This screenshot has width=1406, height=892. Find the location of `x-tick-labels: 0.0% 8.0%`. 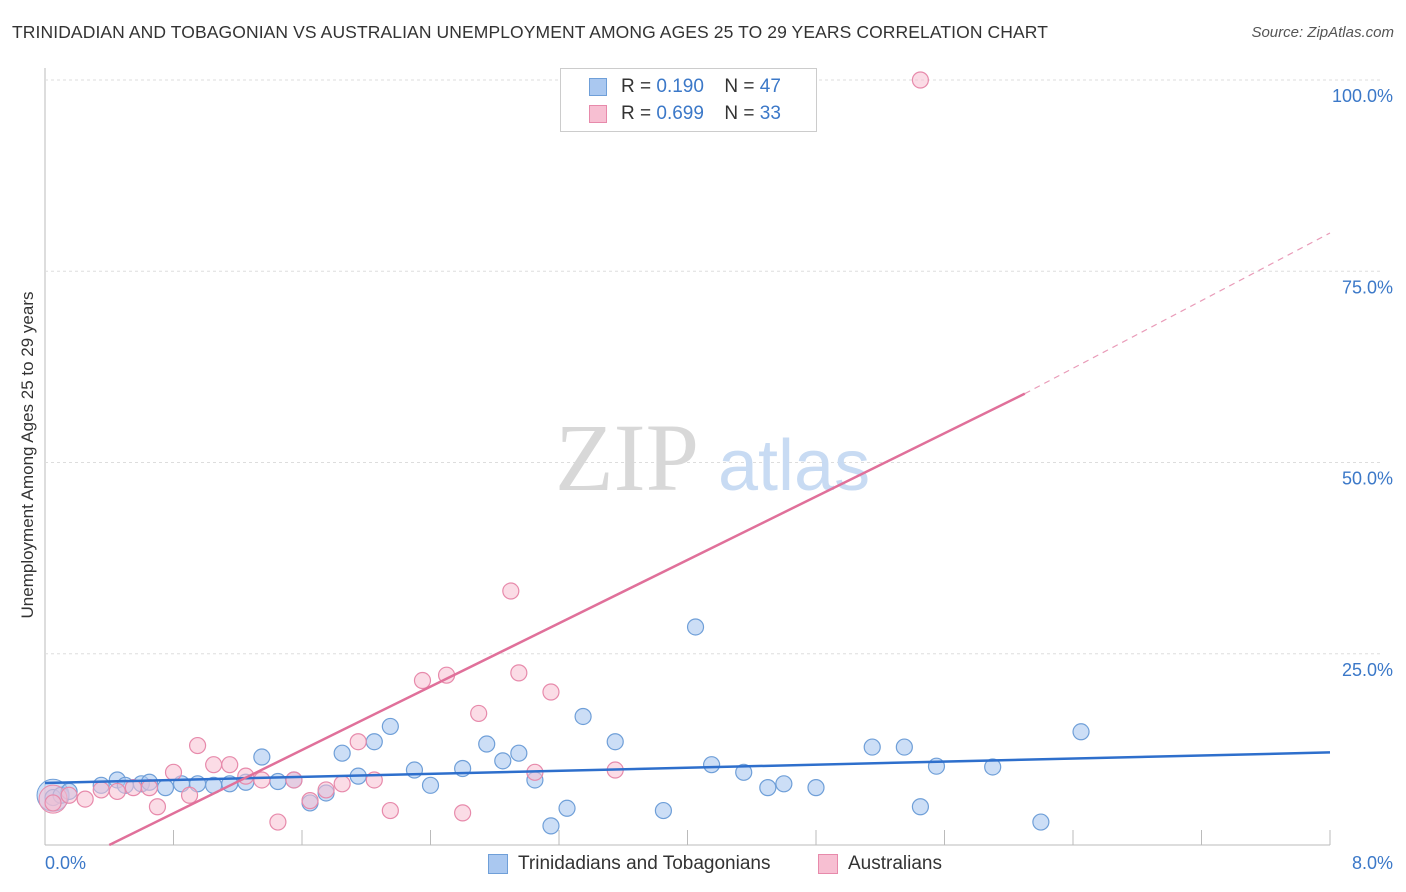

x-tick-labels: 0.0% 8.0% is located at coordinates (719, 863).